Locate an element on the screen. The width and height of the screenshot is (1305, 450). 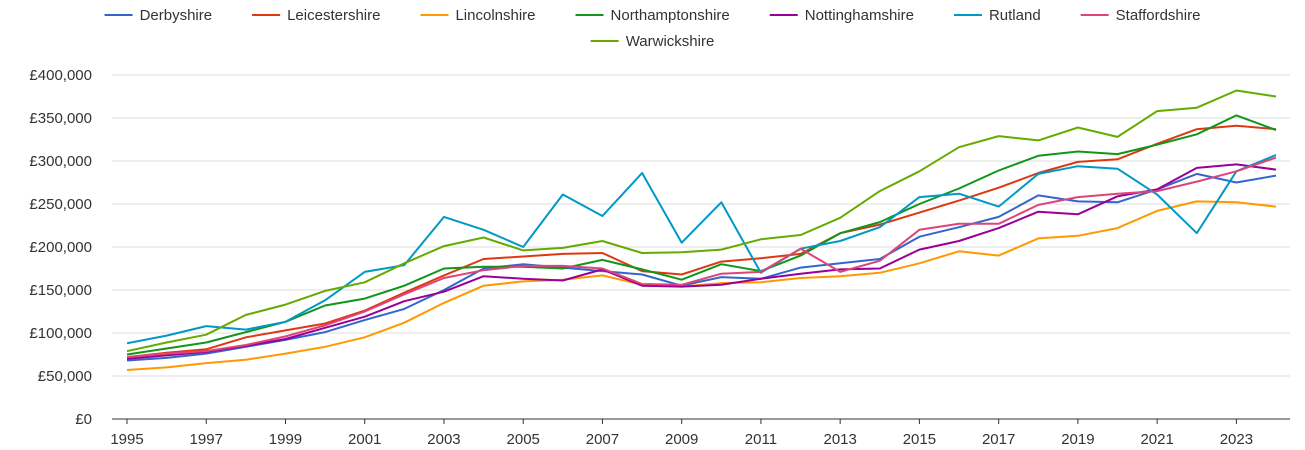
legend-item-warwickshire: Warwickshire is located at coordinates (652, 41).